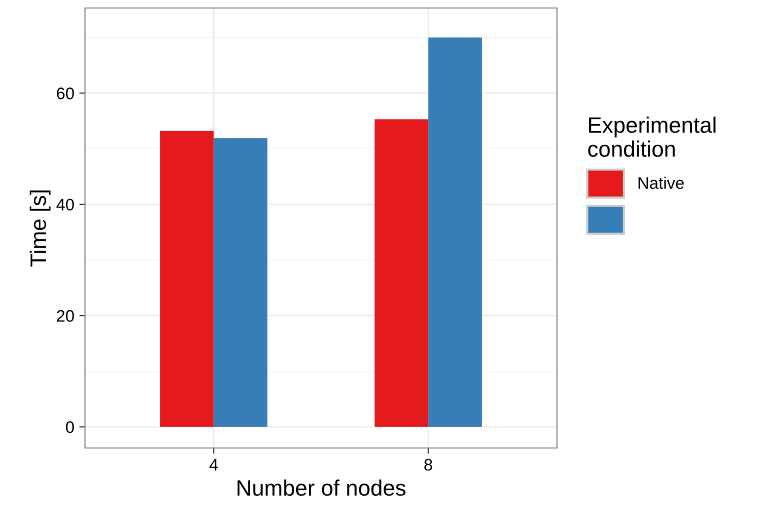 Image resolution: width=757 pixels, height=516 pixels. What do you see at coordinates (428, 464) in the screenshot?
I see `x-tick-label: 8` at bounding box center [428, 464].